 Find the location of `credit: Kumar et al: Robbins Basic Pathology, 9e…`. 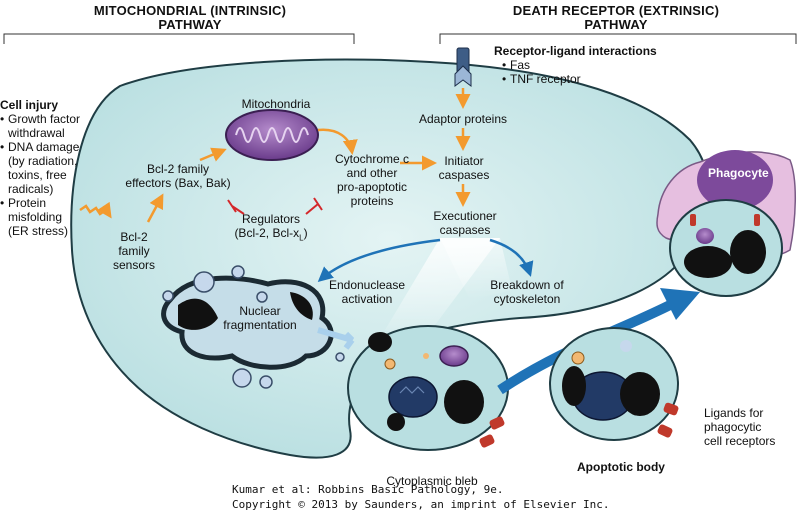

credit: Kumar et al: Robbins Basic Pathology, 9e… is located at coordinates (472, 497).